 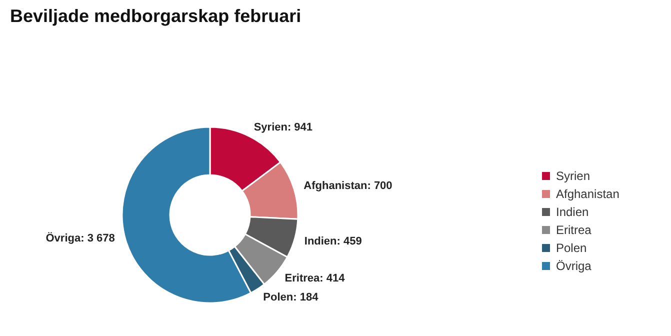 I want to click on legend-label: Polen, so click(x=571, y=248).